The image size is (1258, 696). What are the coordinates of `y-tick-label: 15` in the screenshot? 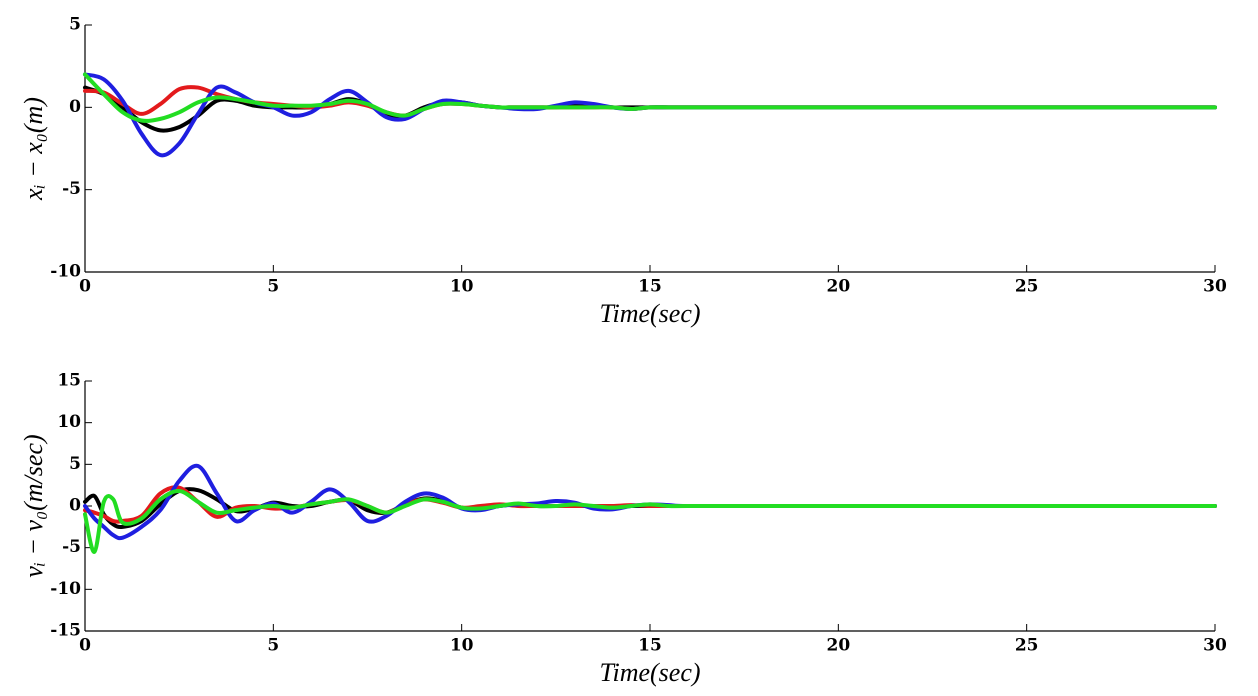 It's located at (69, 381).